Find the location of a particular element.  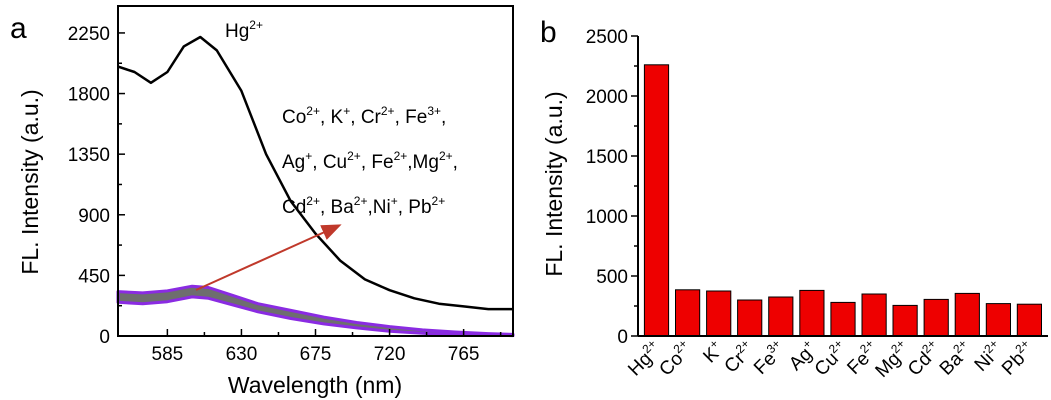

panel-a-y-tick-label: 0 is located at coordinates (104, 337).